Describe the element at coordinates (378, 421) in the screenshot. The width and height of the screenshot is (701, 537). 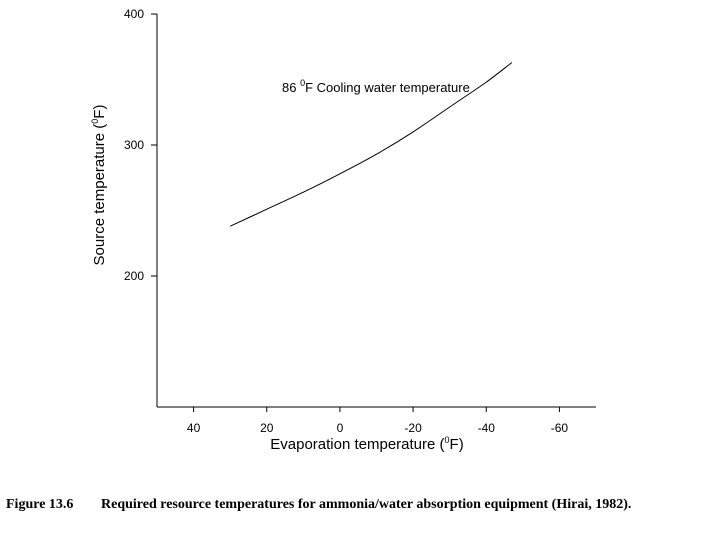
I see `x-ticks: 40 20 0 -20 -40 -60` at that location.